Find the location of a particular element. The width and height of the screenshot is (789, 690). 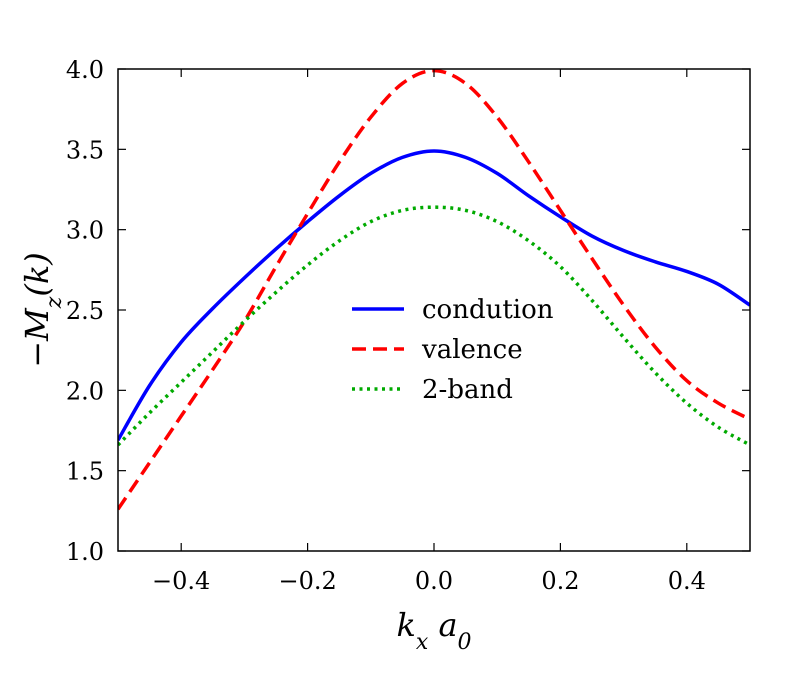

y-tick-label: 1.5 is located at coordinates (85, 472).